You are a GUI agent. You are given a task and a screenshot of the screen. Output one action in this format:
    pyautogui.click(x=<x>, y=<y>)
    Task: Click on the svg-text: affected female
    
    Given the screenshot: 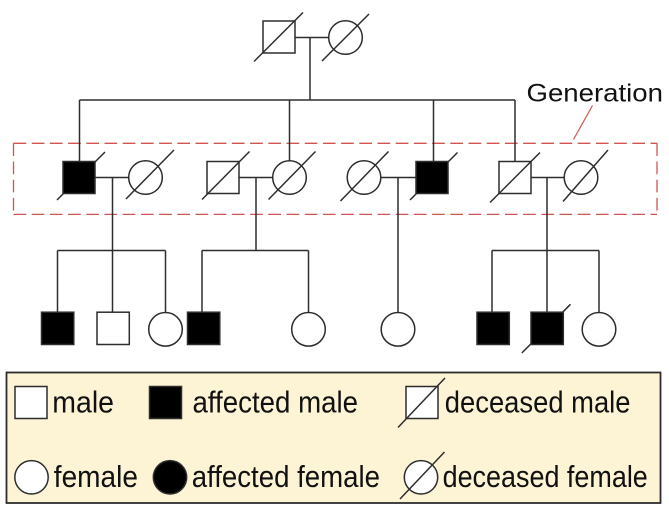 What is the action you would take?
    pyautogui.click(x=286, y=476)
    